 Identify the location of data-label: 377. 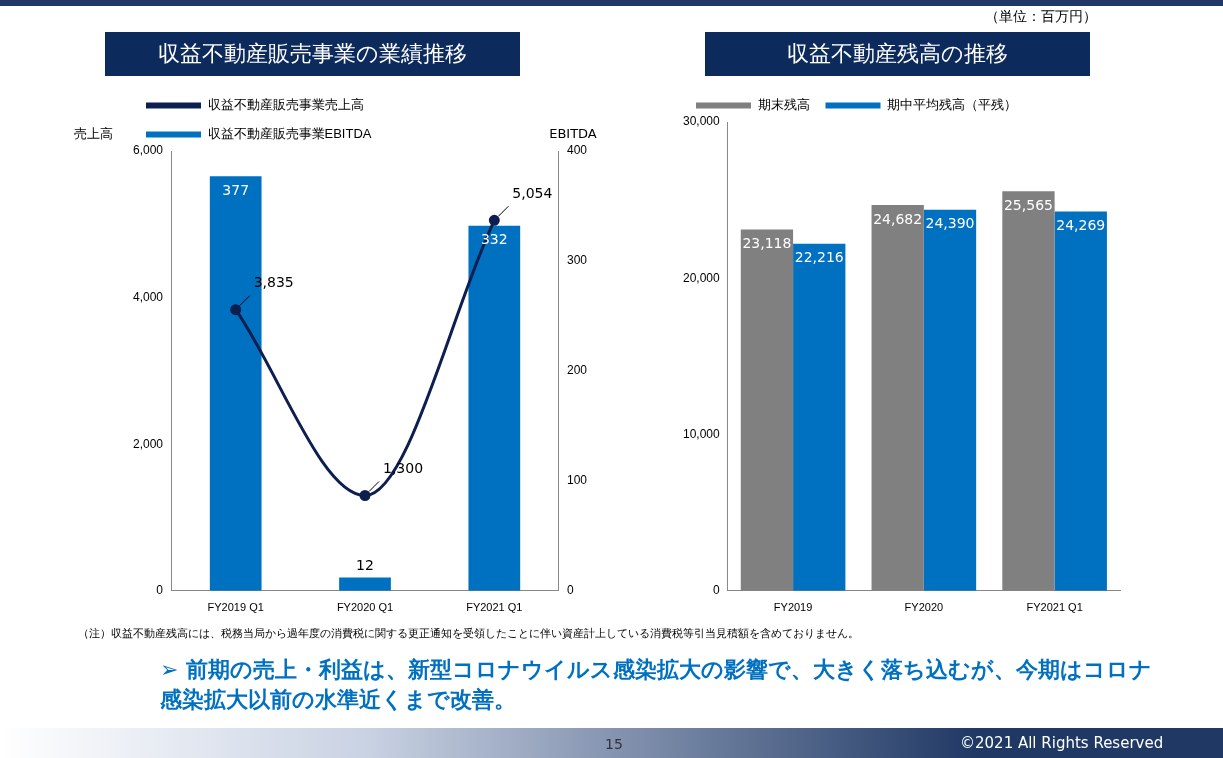
(236, 189).